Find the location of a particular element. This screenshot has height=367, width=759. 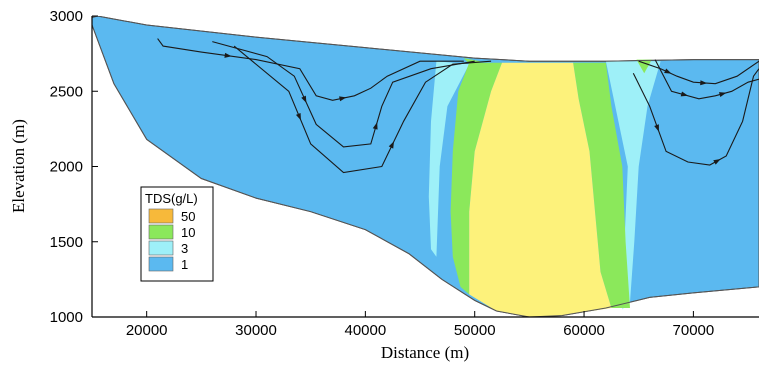

y-tick-label: 3000 is located at coordinates (66, 16).